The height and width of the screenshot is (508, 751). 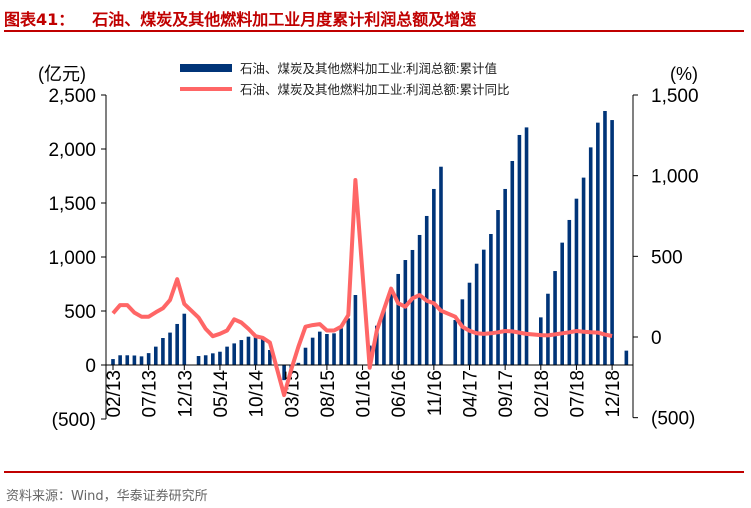 I want to click on x-tick-label: 10/14, so click(x=257, y=394).